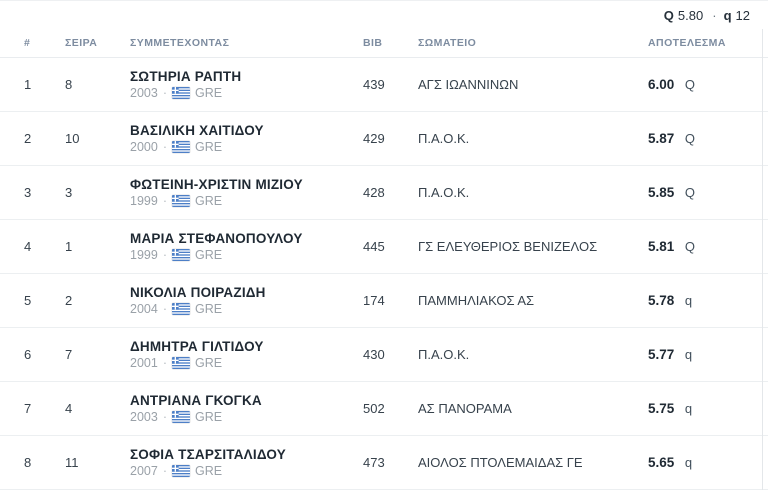 Image resolution: width=768 pixels, height=490 pixels. Describe the element at coordinates (374, 192) in the screenshot. I see `bib-cell: 428` at that location.